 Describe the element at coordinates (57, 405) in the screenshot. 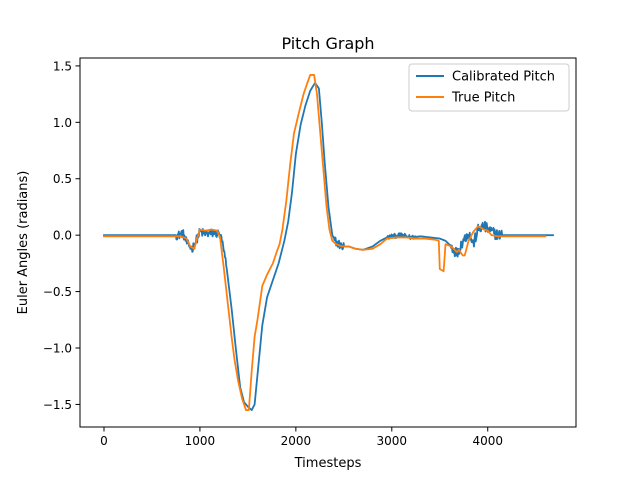

I see `y-tick-label: −1.5` at that location.